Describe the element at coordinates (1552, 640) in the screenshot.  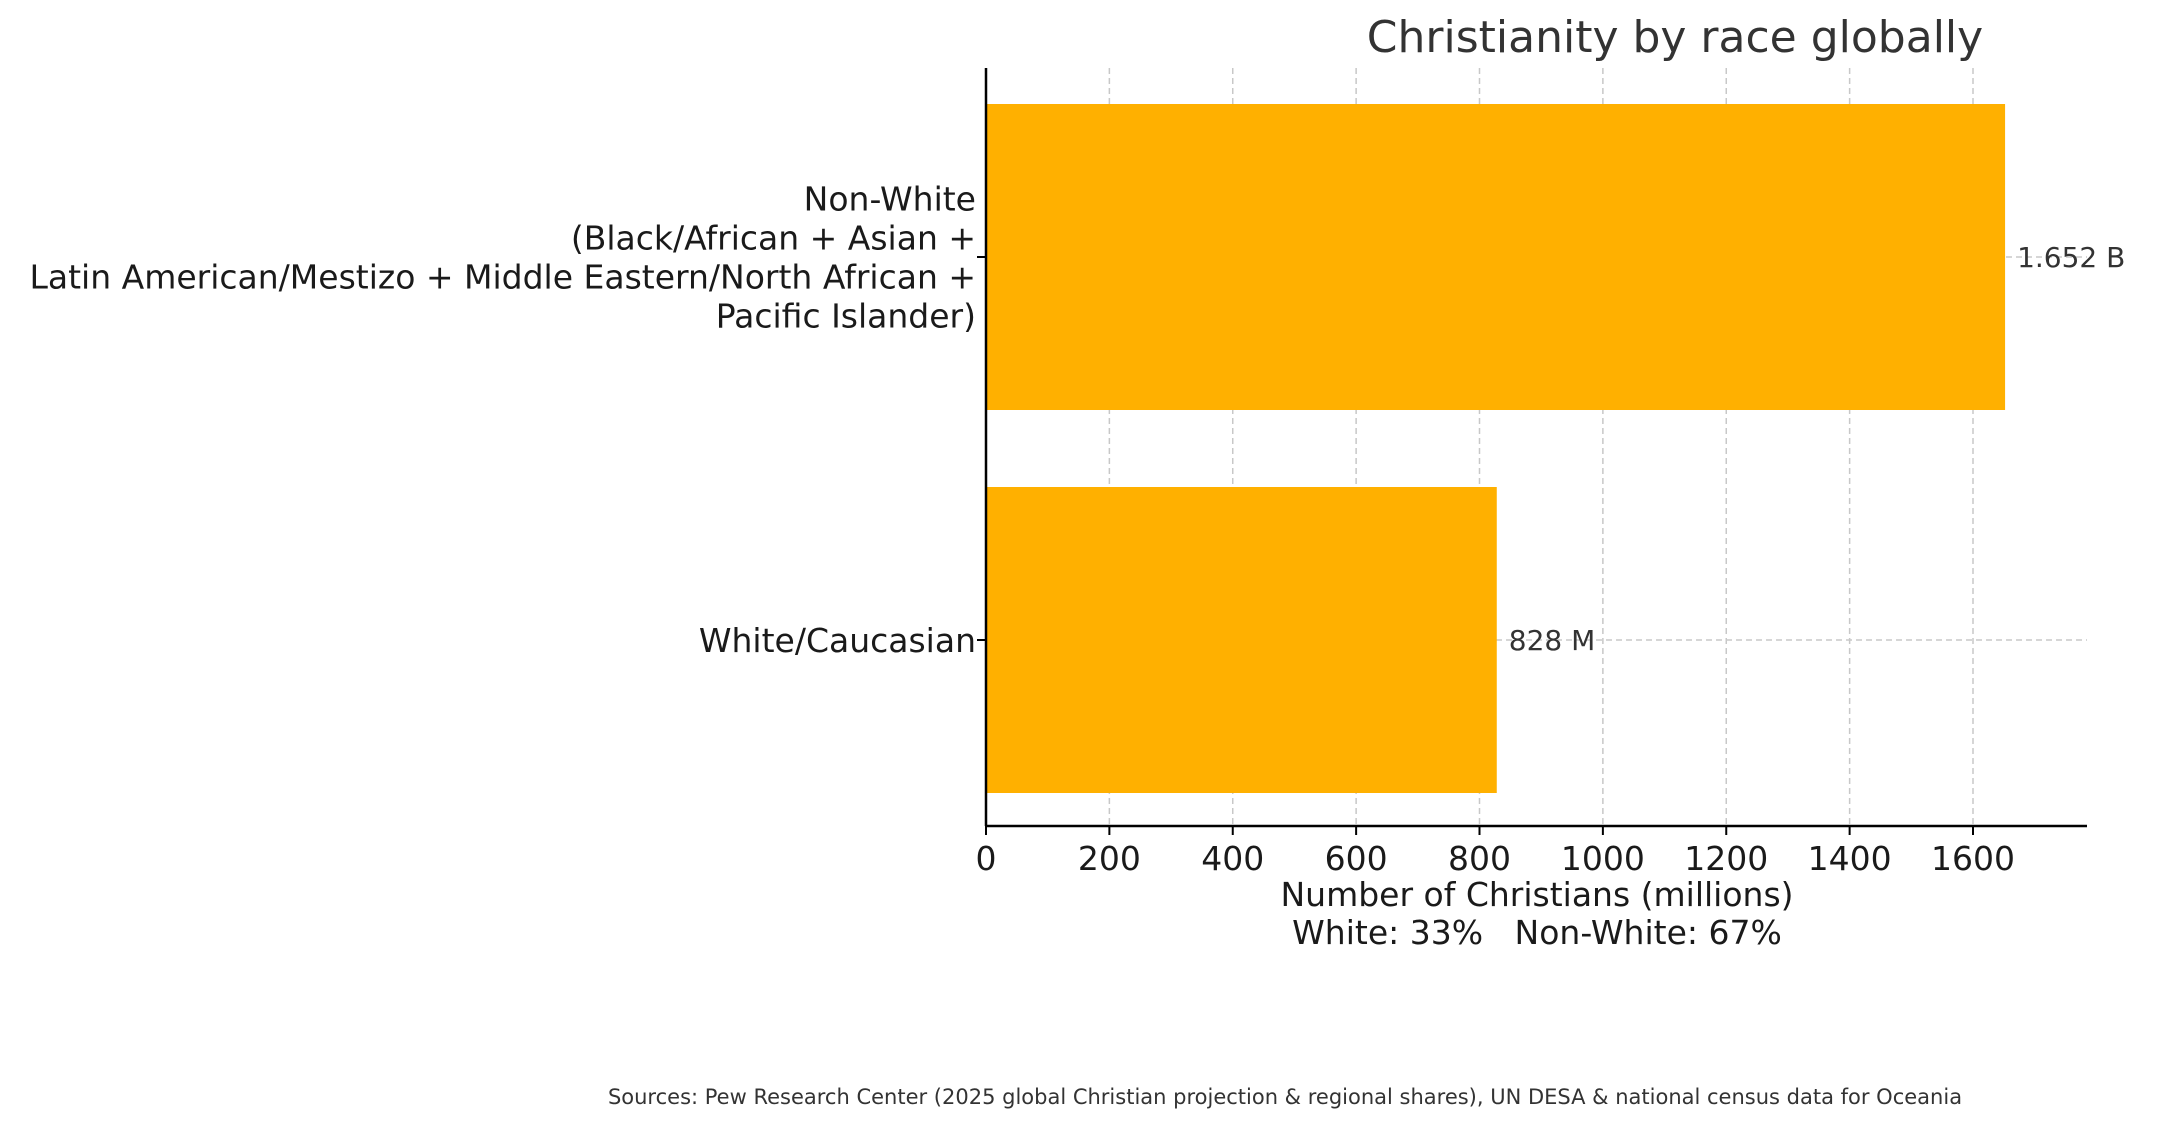
I see `value-label: 828 M` at that location.